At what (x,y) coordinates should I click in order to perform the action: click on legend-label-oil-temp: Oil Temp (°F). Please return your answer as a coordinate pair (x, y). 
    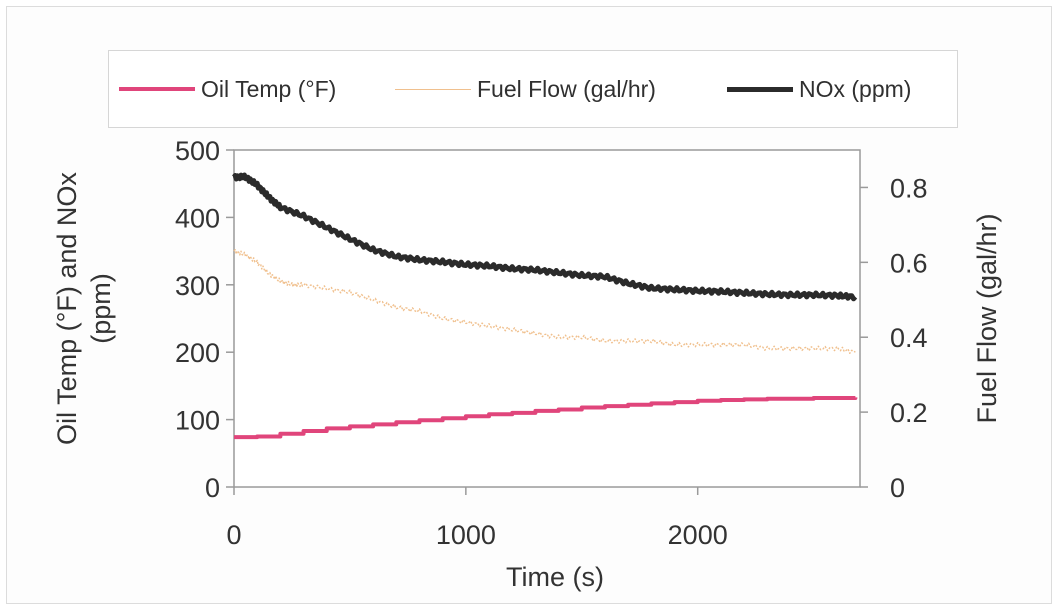
    Looking at the image, I should click on (269, 88).